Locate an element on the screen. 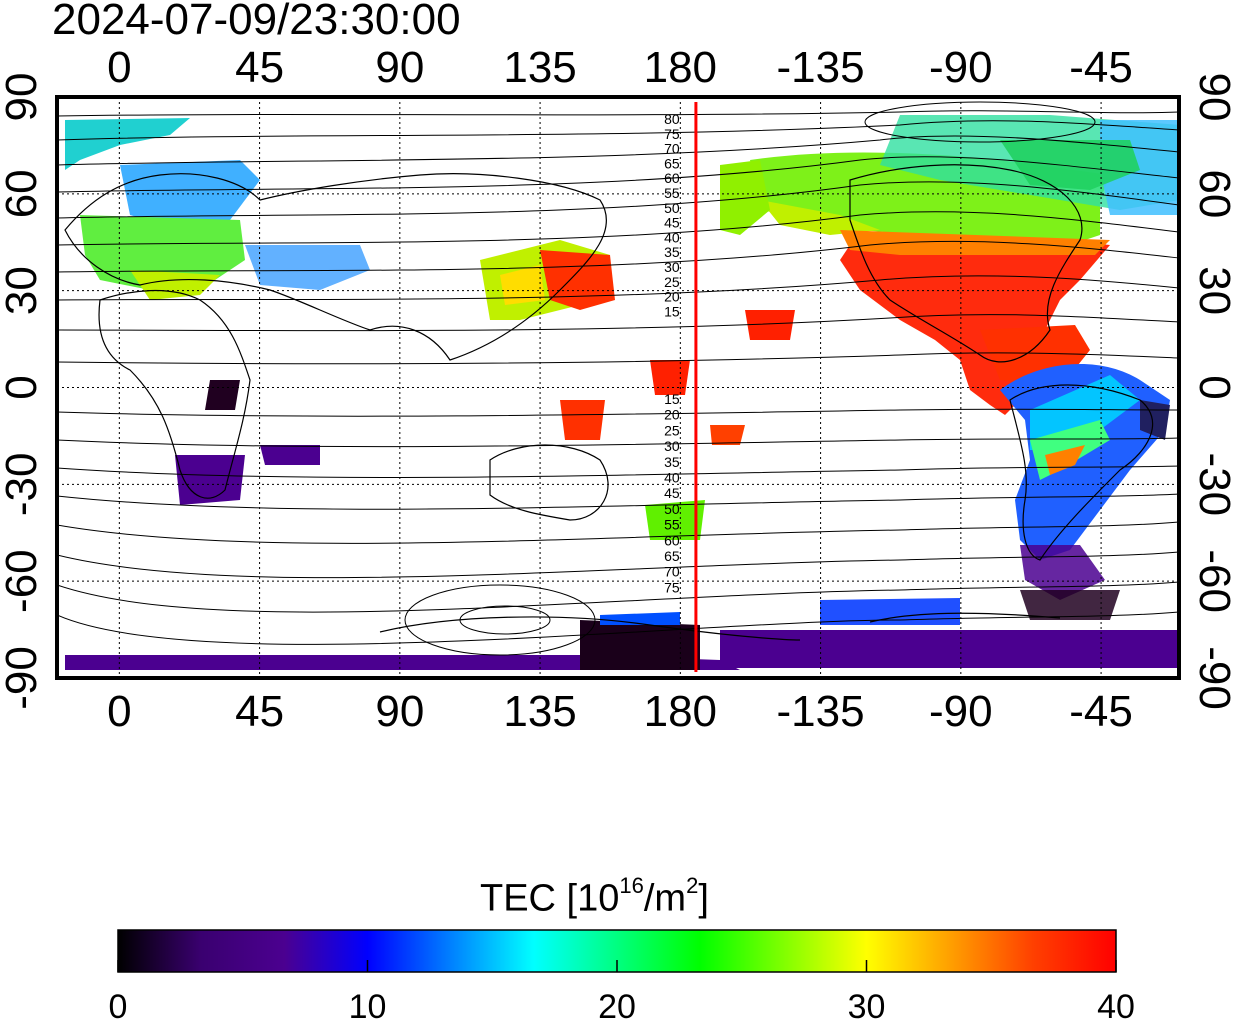  colorbar-title: TEC [1016/m2] is located at coordinates (594, 894).